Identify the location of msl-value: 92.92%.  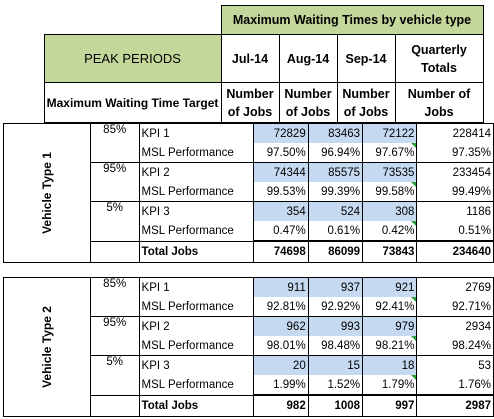
(335, 307).